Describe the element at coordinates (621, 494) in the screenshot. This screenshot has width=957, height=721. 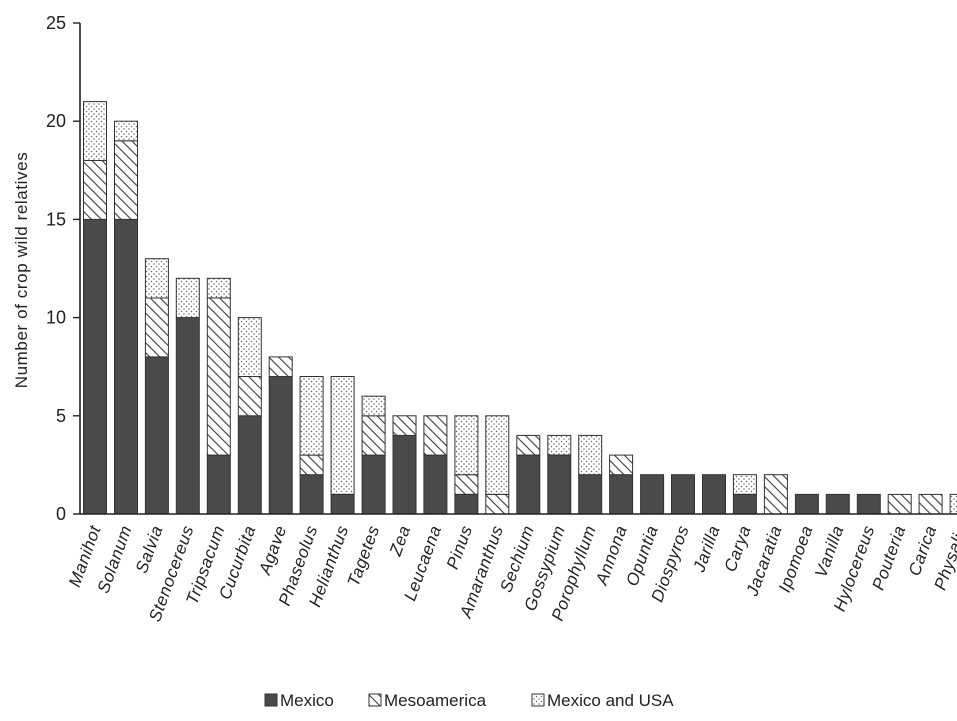
I see `bar-annona-mexico` at that location.